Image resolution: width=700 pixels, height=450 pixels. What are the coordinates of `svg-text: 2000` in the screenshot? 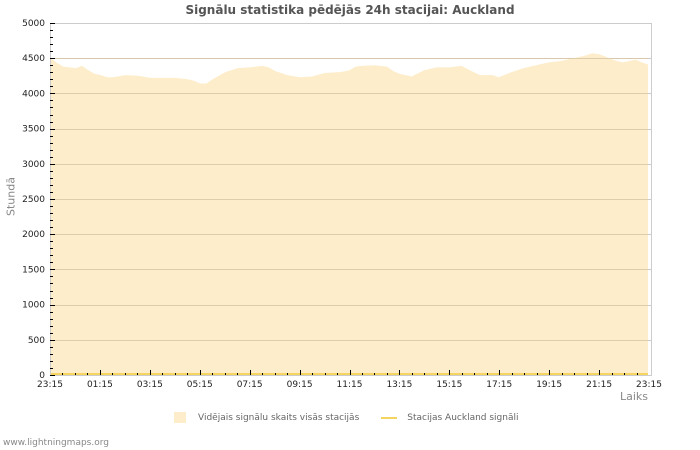 It's located at (33, 235).